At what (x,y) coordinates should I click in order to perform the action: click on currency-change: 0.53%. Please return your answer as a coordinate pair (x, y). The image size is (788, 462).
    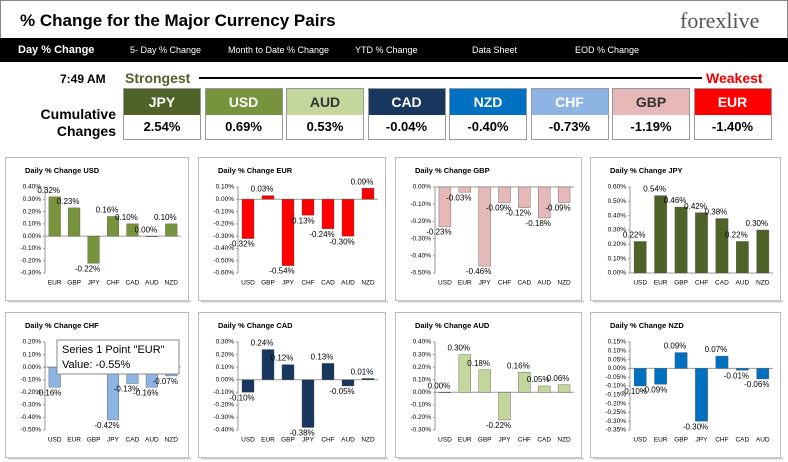
    Looking at the image, I should click on (325, 126).